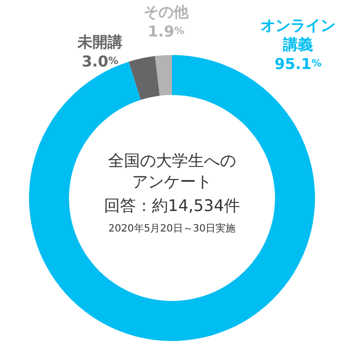  I want to click on data-label: 3.0%, so click(100, 61).